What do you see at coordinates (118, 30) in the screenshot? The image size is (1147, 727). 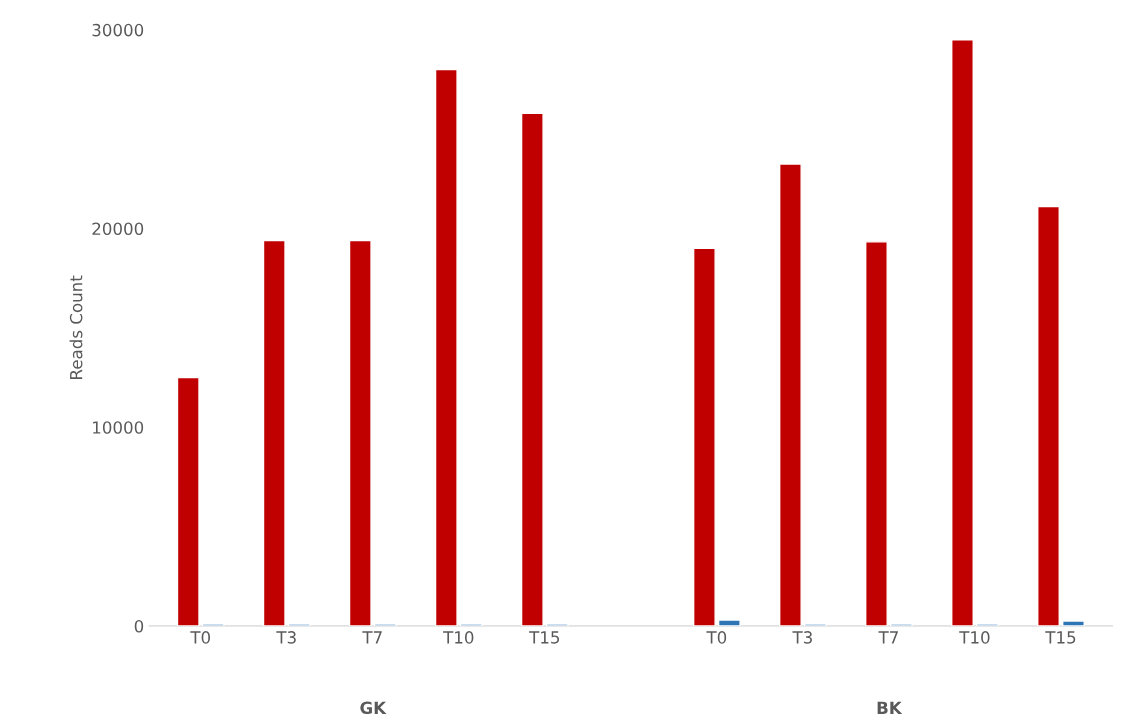 I see `y-tick-label: 30000` at bounding box center [118, 30].